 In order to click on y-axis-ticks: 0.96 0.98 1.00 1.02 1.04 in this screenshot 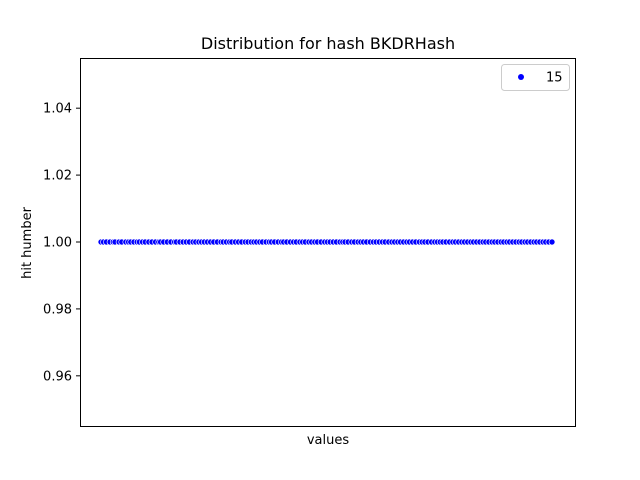, I will do `click(61, 243)`.